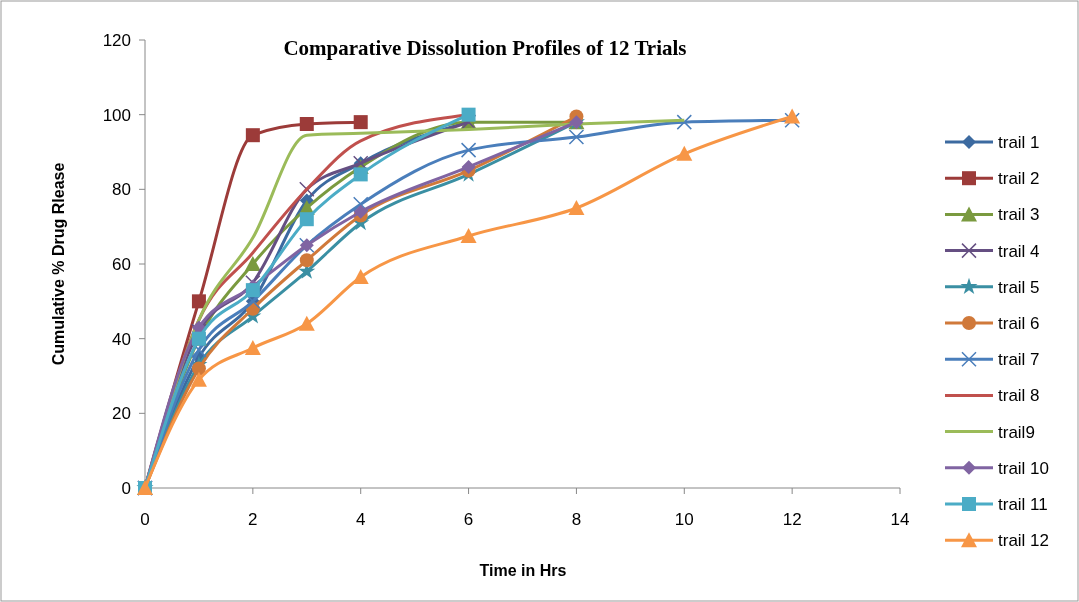 The image size is (1079, 602). What do you see at coordinates (360, 519) in the screenshot?
I see `x-tick-label: 4` at bounding box center [360, 519].